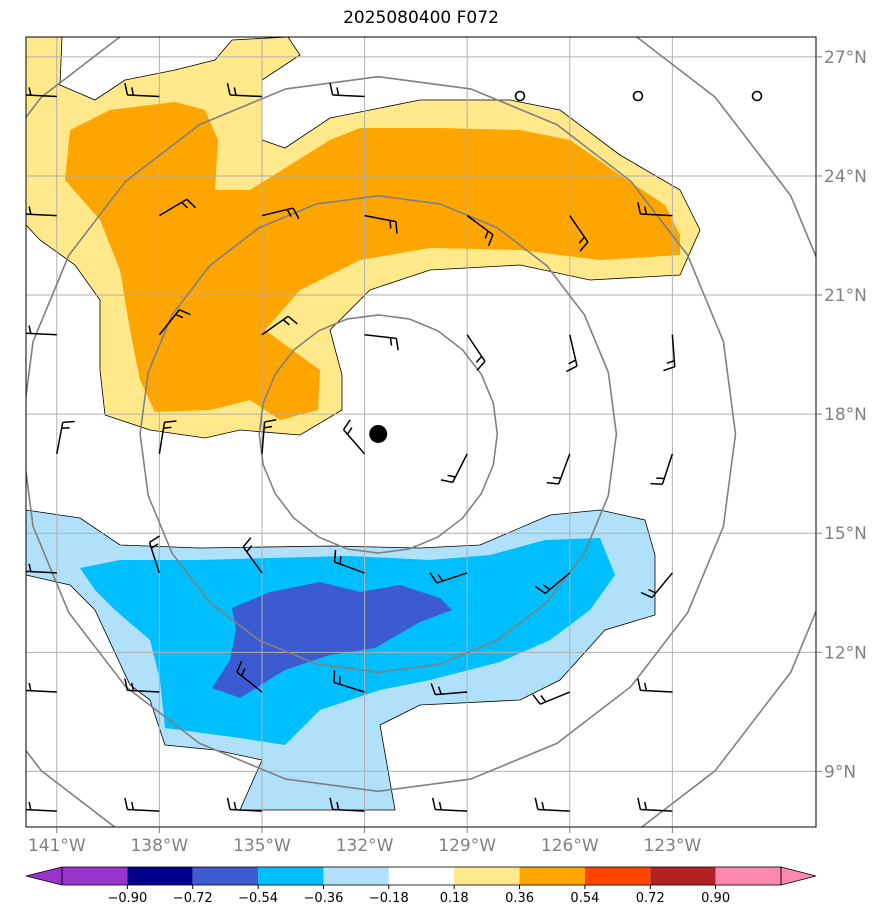 The image size is (886, 924). I want to click on colorbar-extend-high, so click(798, 876).